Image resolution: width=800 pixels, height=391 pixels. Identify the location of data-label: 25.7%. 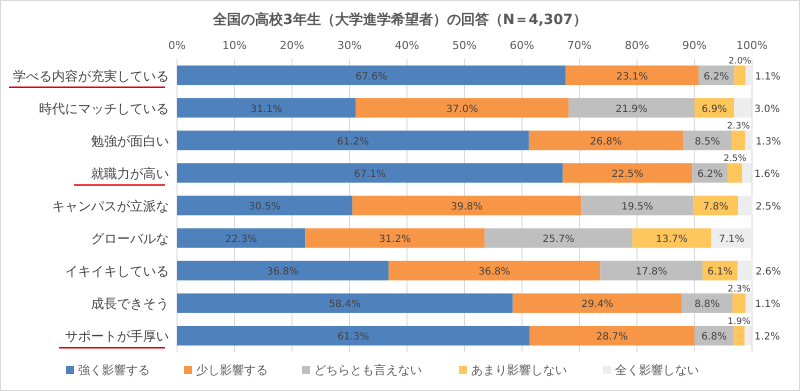
(558, 240).